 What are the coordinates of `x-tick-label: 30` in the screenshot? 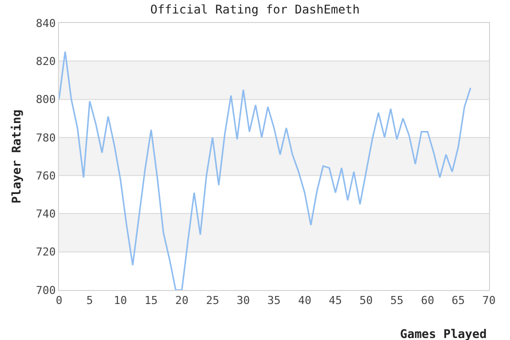 It's located at (243, 301).